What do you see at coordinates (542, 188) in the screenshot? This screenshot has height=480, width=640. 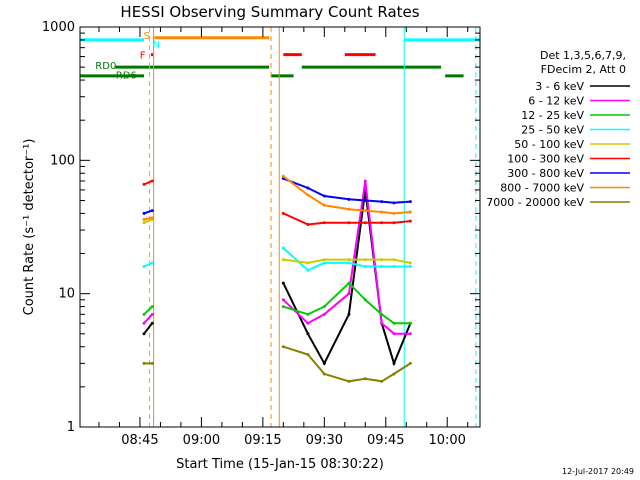 I see `legend-label: 800 - 7000 keV` at bounding box center [542, 188].